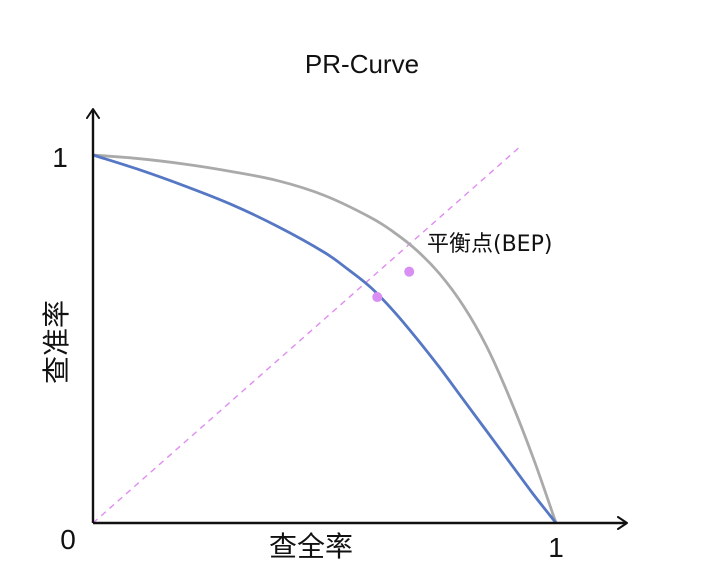  I want to click on origin-tick-label: 0, so click(68, 539).